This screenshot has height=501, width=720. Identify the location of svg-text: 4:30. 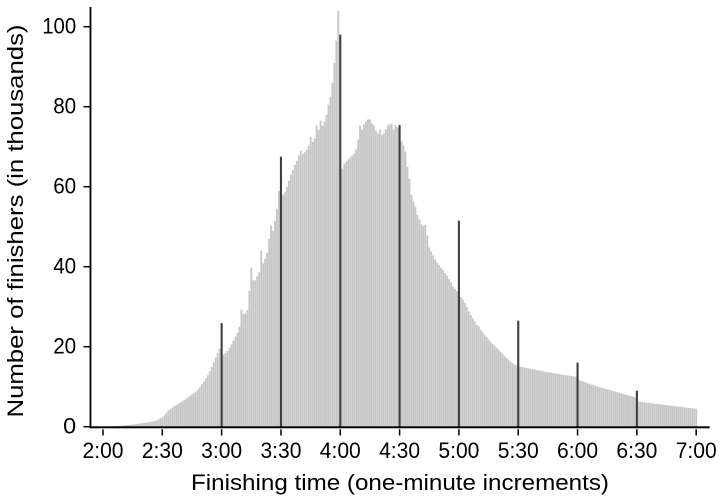
(399, 450).